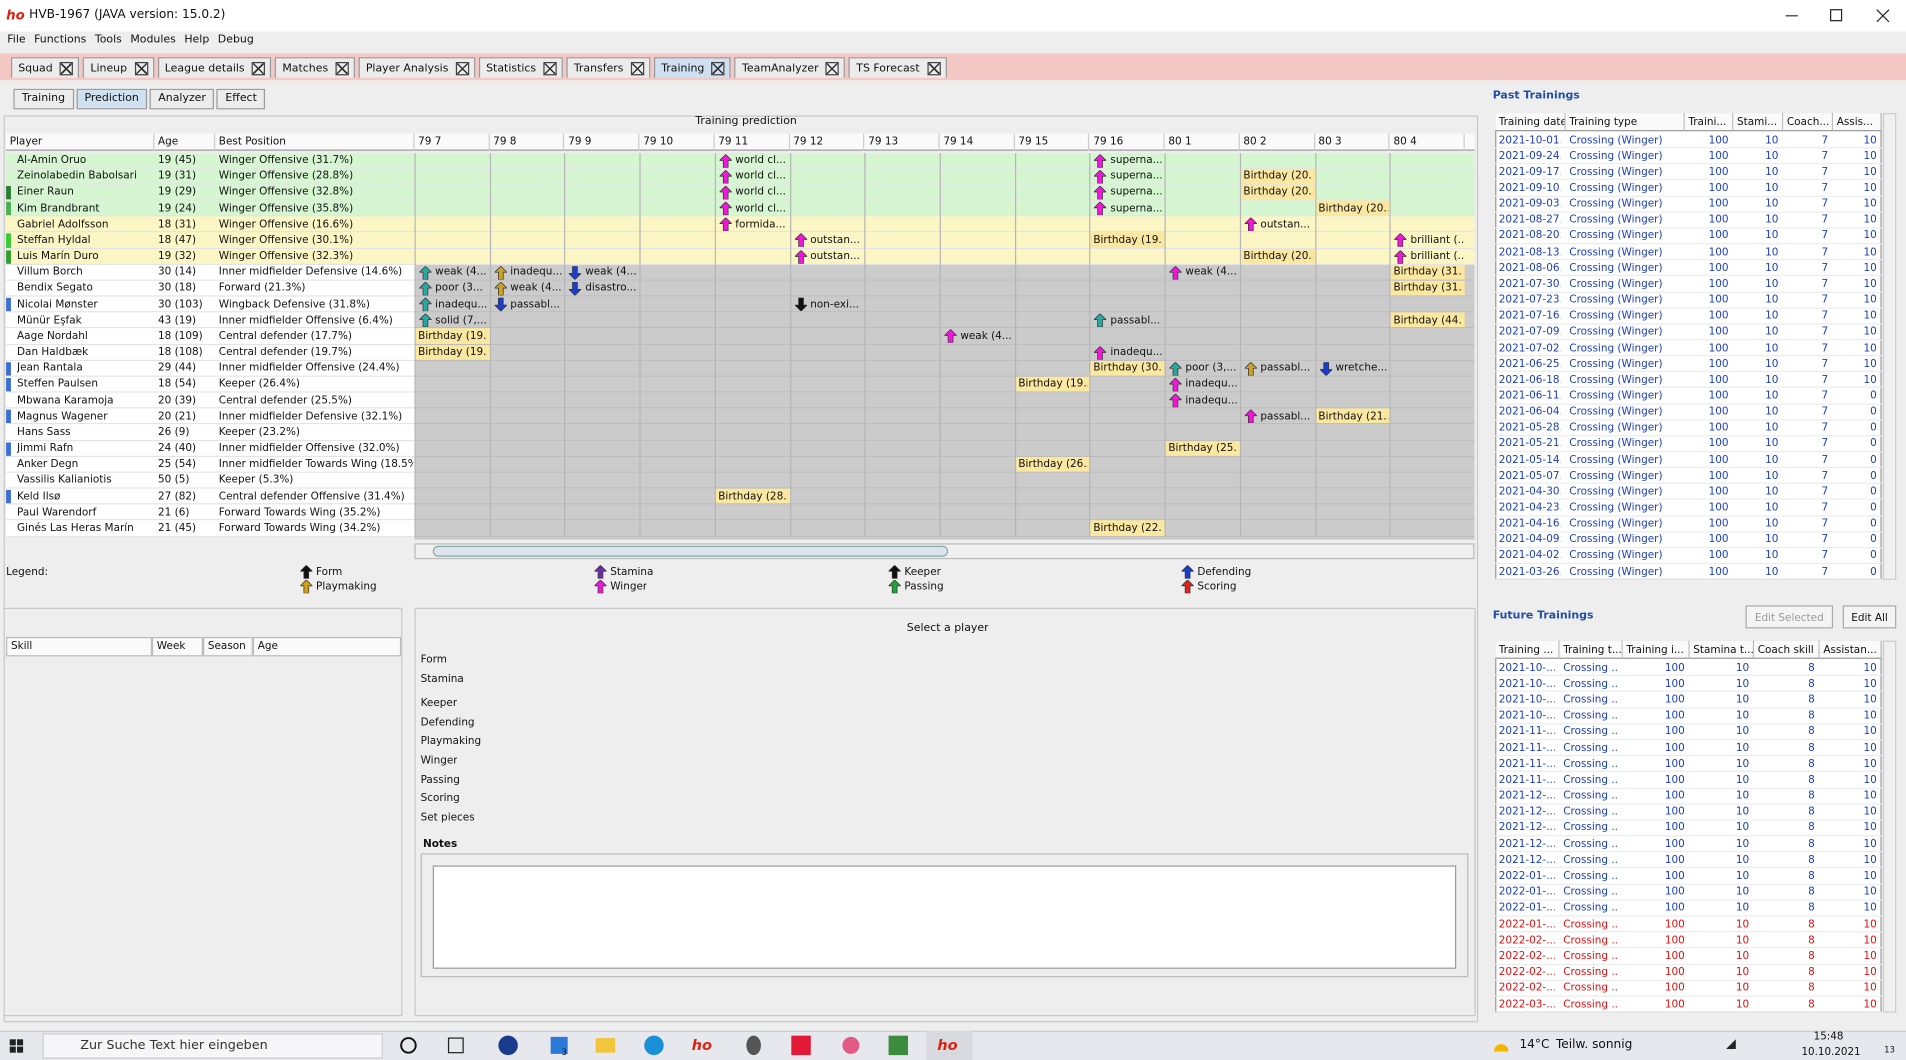  Describe the element at coordinates (58, 256) in the screenshot. I see `player-name: Luis Marín Duro` at that location.